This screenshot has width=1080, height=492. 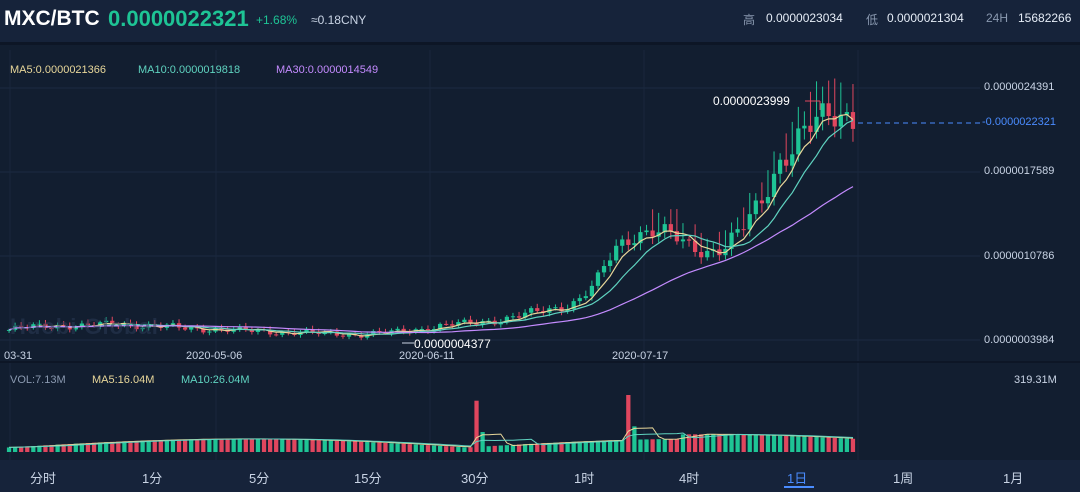 I want to click on min-price-annotation: 0.0000004377, so click(x=452, y=344).